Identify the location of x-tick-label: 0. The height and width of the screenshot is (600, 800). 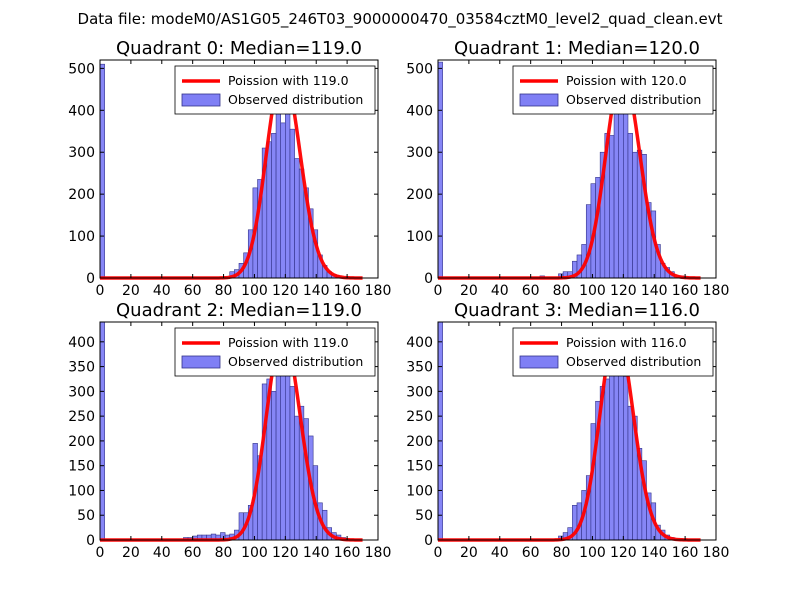
(100, 553).